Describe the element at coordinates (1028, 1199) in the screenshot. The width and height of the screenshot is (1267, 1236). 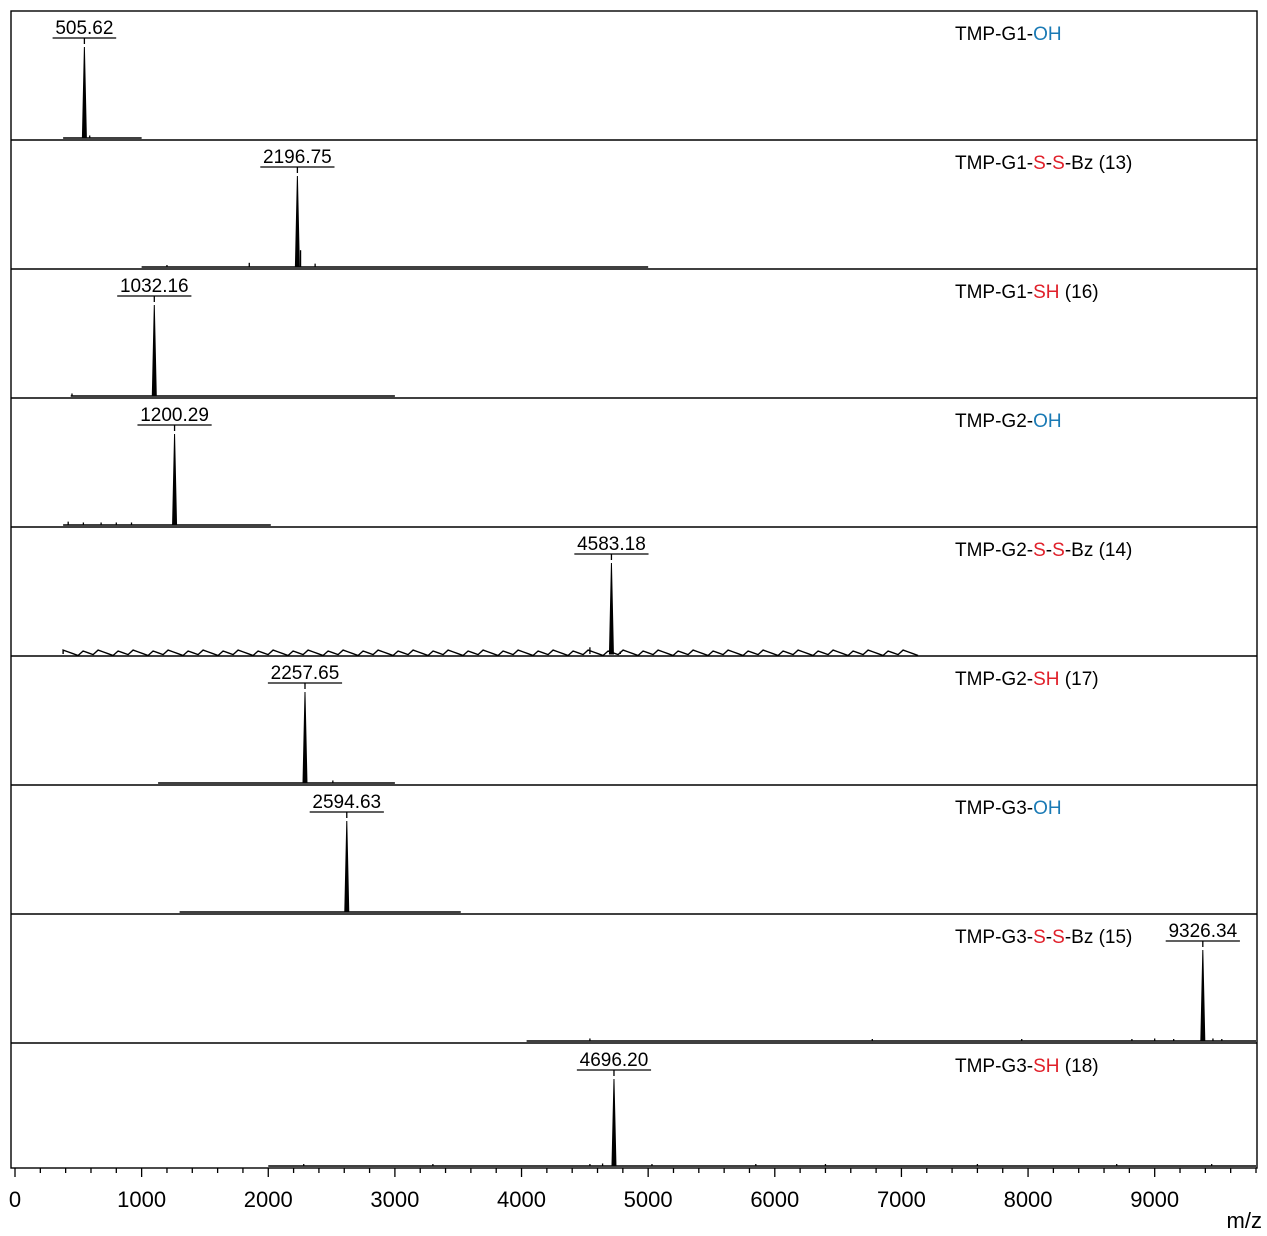
I see `x-tick-label: 8000` at that location.